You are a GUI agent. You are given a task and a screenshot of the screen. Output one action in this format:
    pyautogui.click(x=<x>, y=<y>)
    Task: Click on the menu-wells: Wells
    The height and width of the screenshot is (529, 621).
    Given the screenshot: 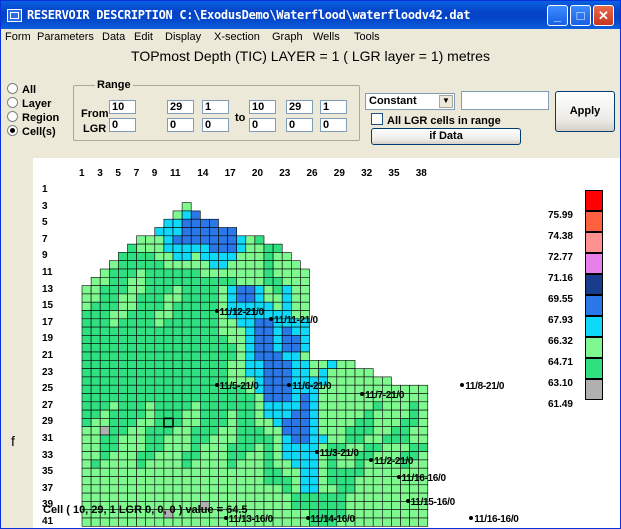 What is the action you would take?
    pyautogui.click(x=326, y=37)
    